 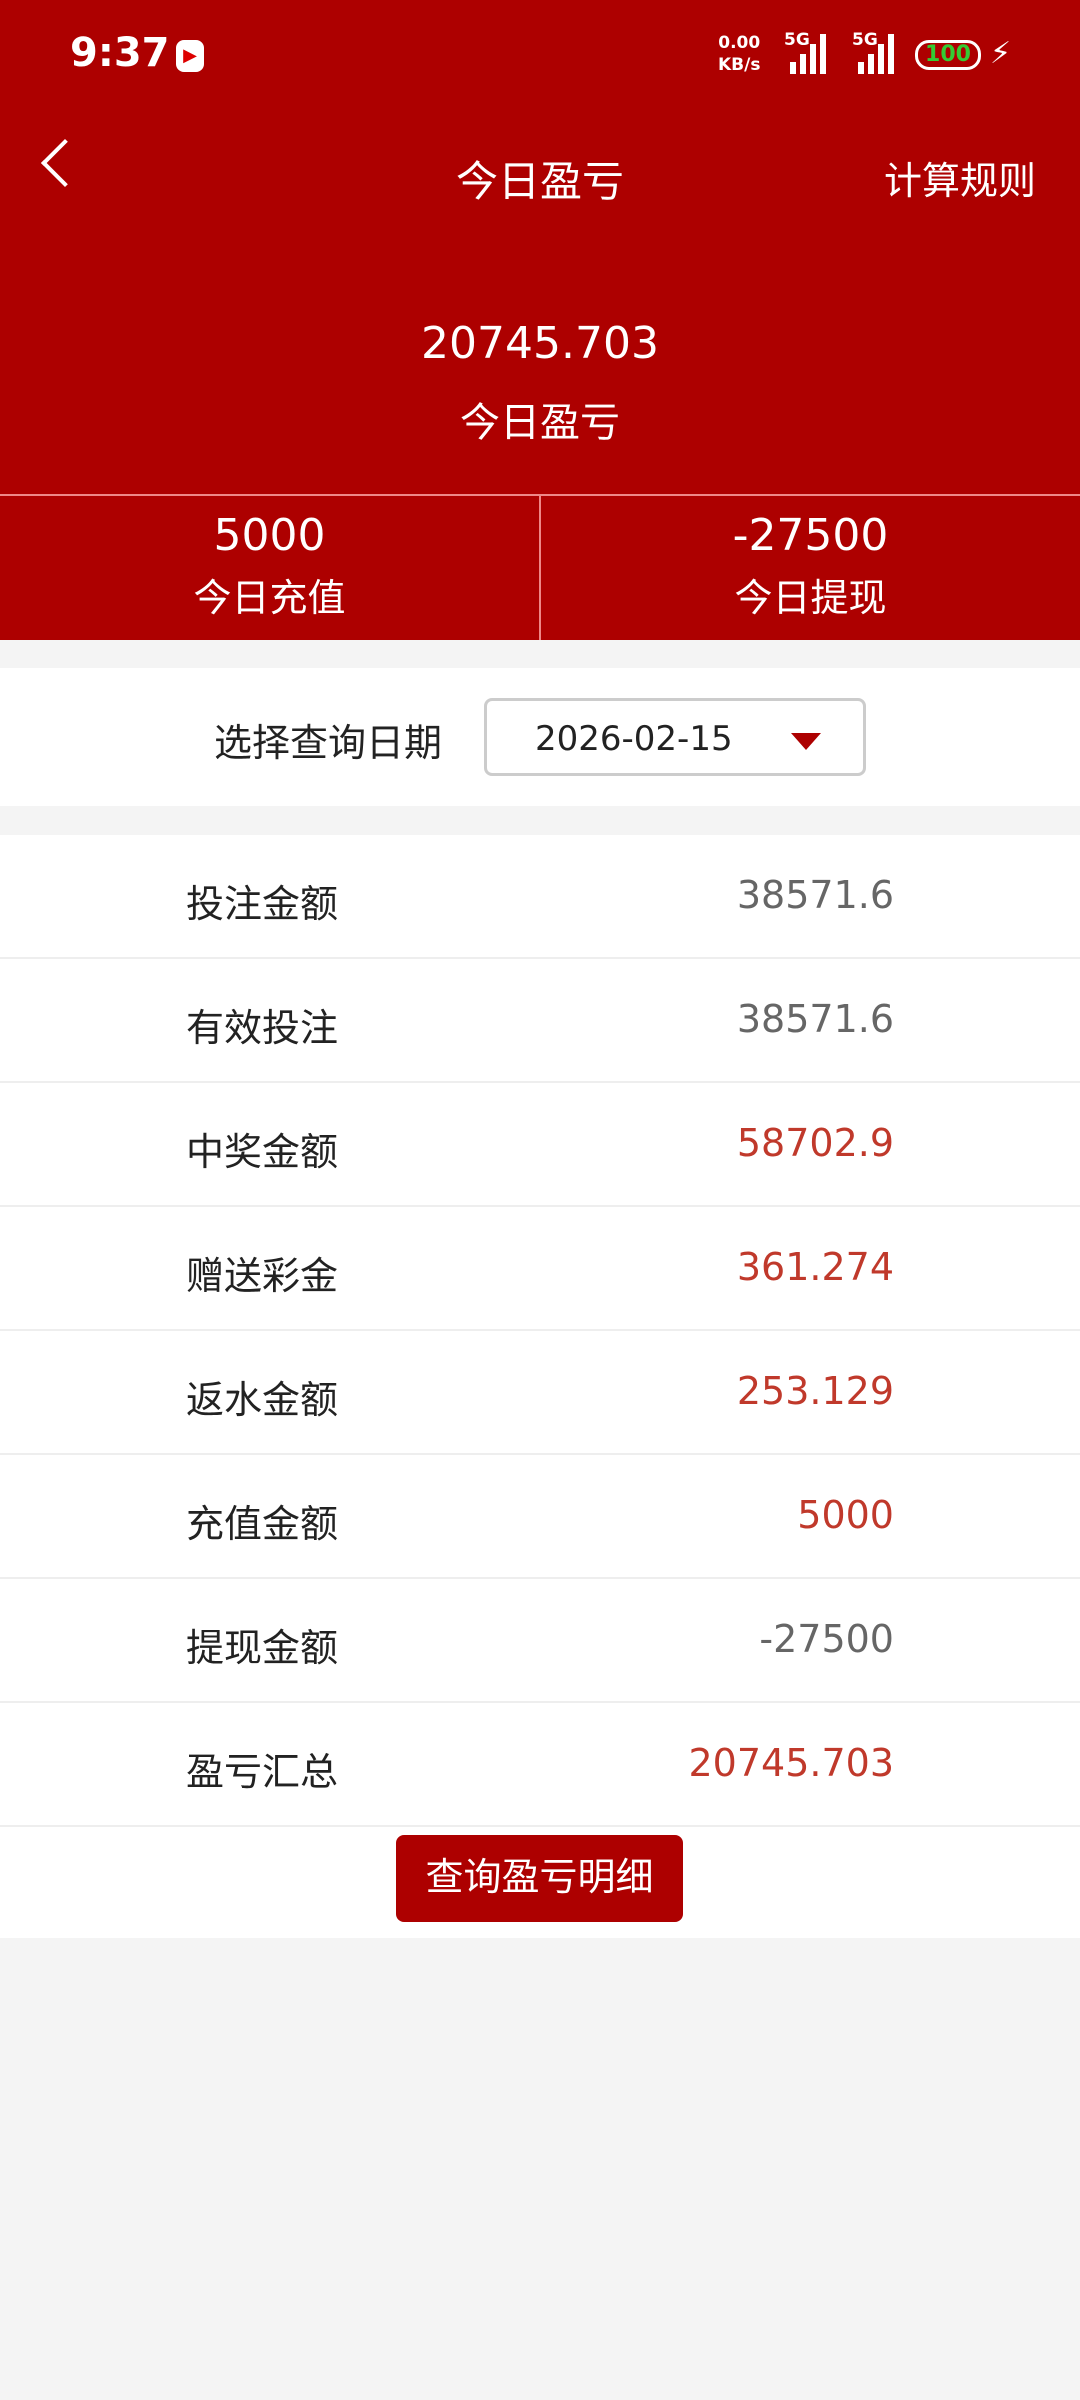 What do you see at coordinates (540, 423) in the screenshot?
I see `total-profit-label: 今日盈亏` at bounding box center [540, 423].